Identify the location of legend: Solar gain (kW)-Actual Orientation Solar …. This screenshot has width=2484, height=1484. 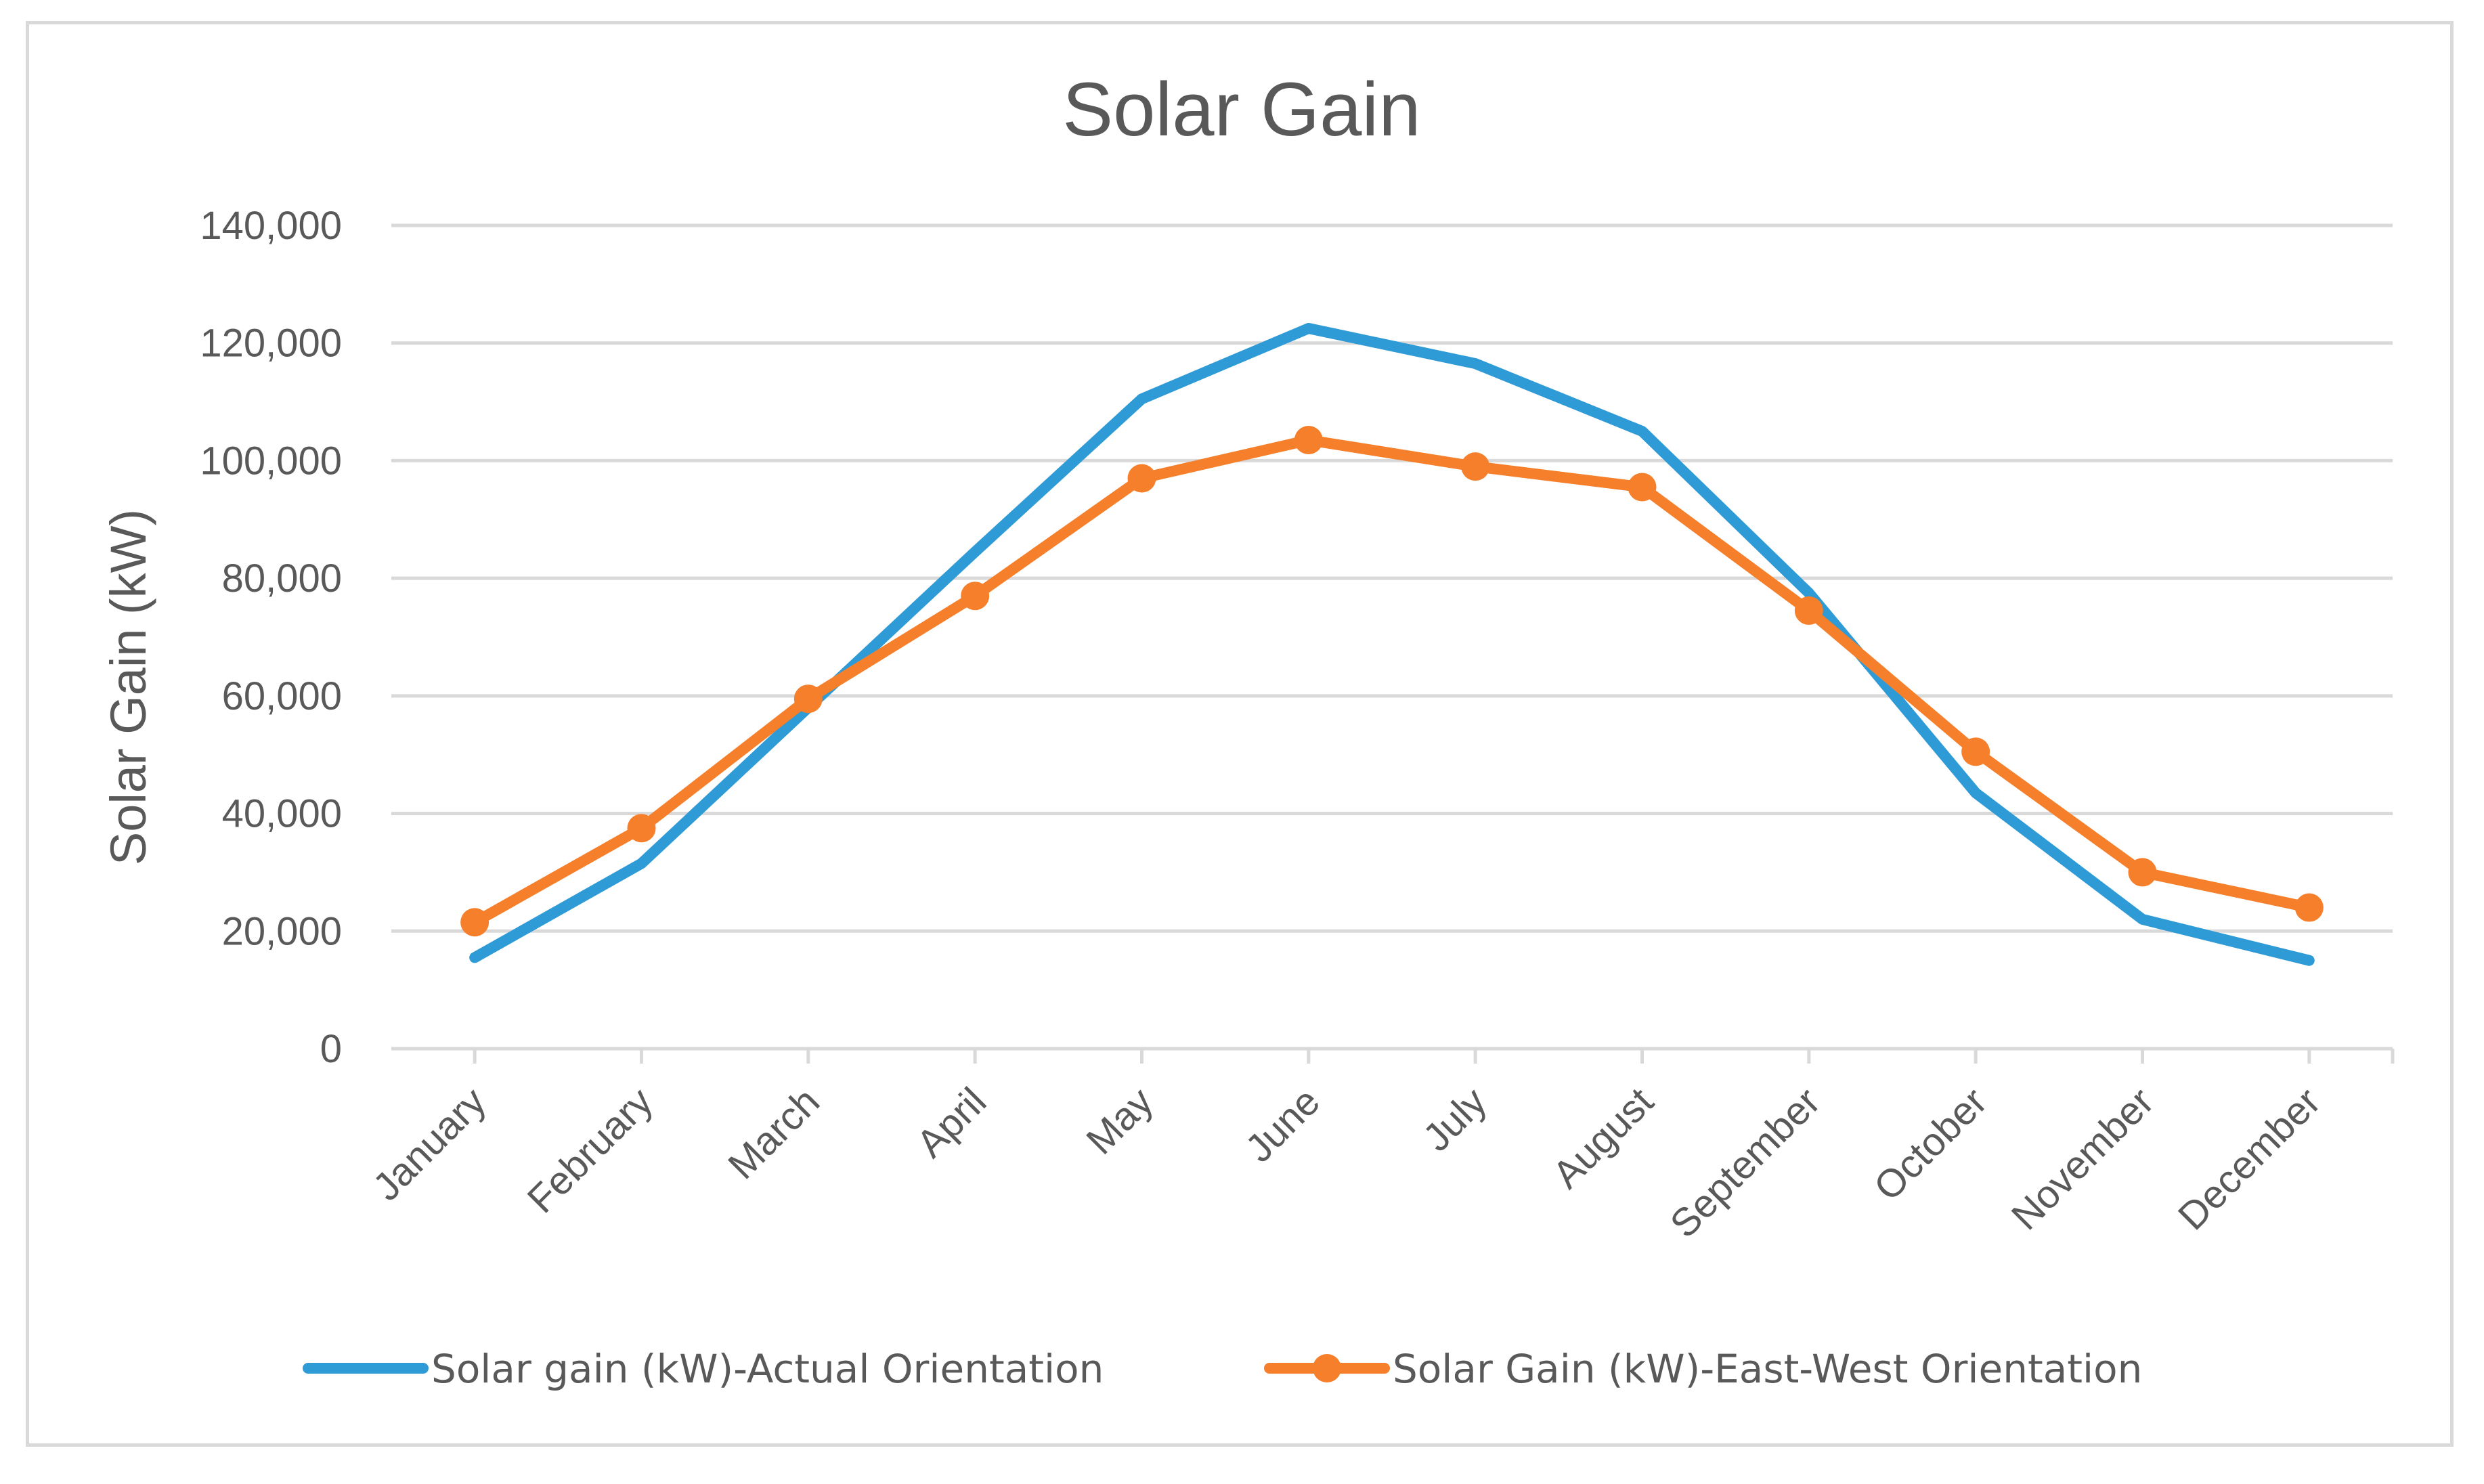
(1222, 1369).